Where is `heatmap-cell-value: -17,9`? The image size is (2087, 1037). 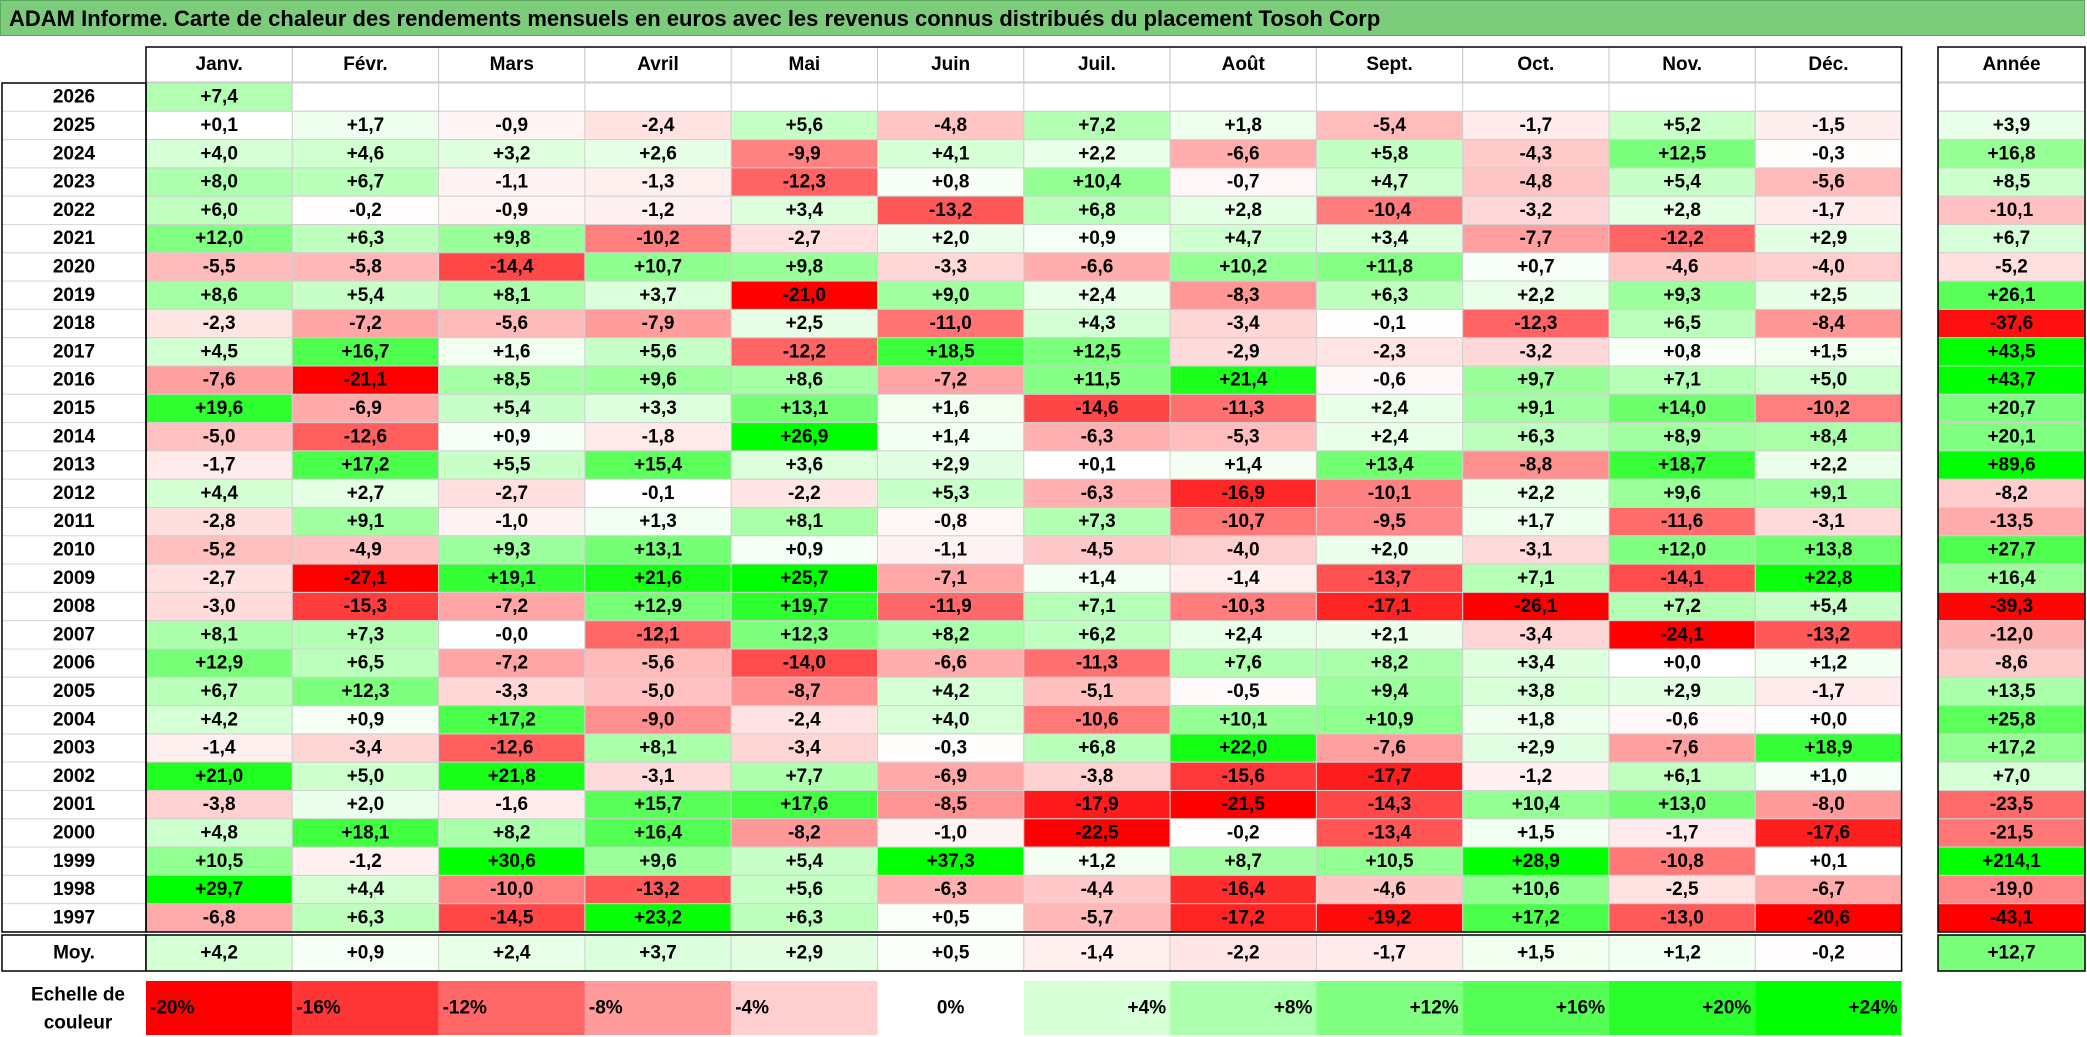
heatmap-cell-value: -17,9 is located at coordinates (1096, 804).